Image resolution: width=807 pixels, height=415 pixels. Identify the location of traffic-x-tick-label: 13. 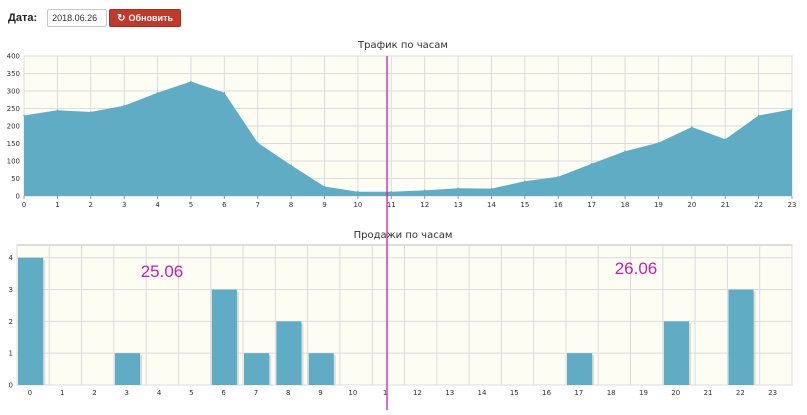
(458, 205).